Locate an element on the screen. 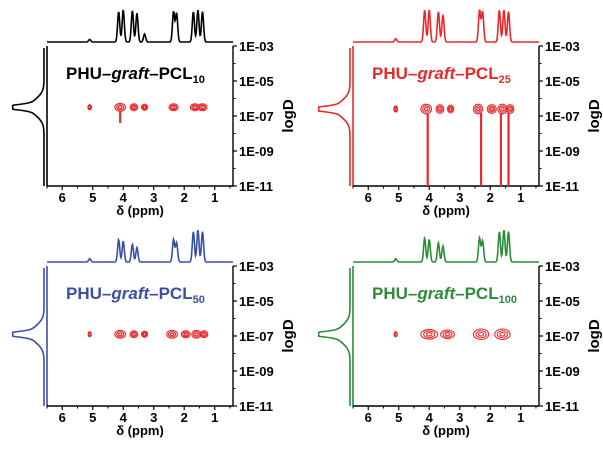  sample-title-subscript: 25 is located at coordinates (505, 80).